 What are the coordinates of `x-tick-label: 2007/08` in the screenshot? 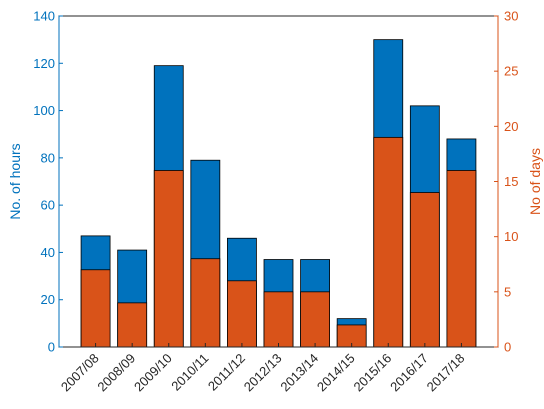 It's located at (80, 373).